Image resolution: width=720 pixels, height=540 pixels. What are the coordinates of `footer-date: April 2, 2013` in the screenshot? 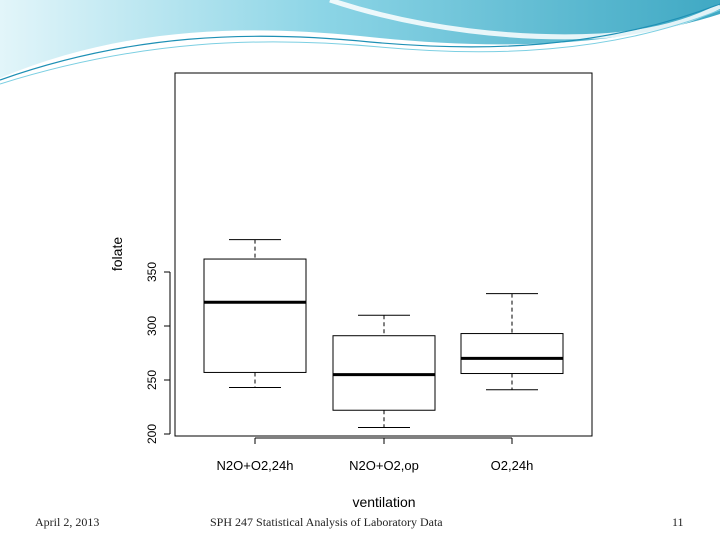 It's located at (67, 522).